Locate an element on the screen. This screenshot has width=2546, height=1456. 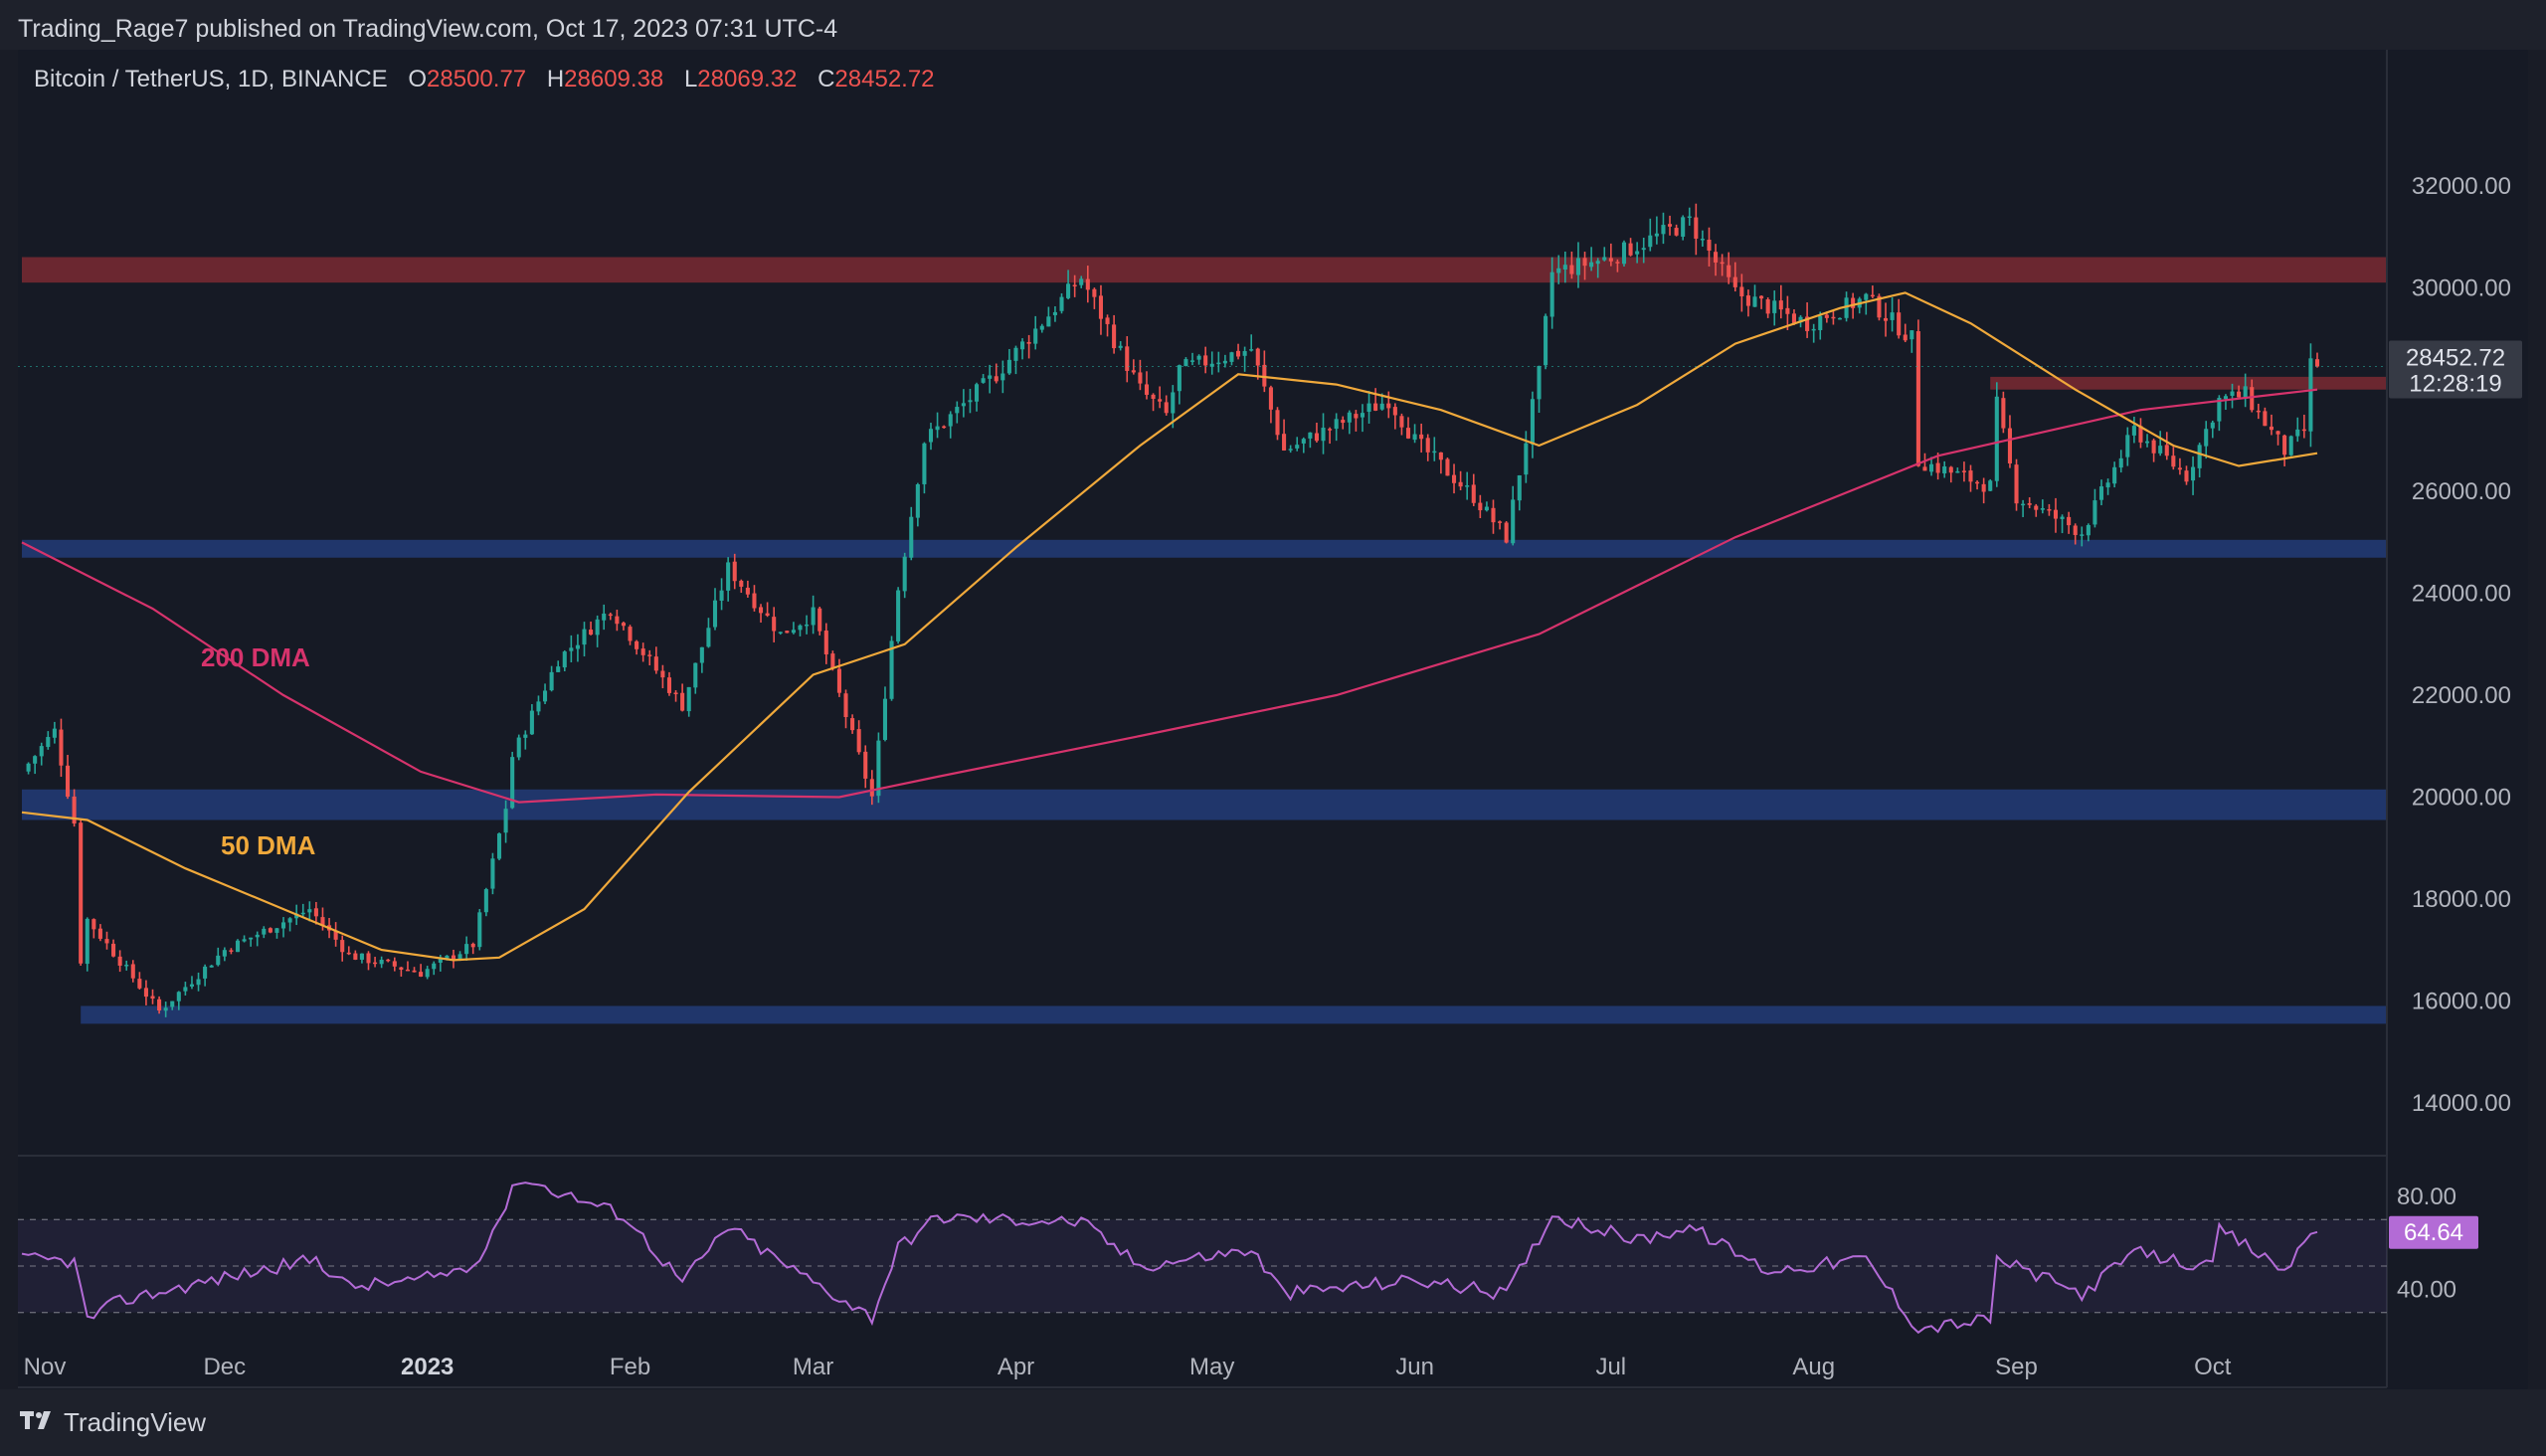
price-tick-label: 32000.00 is located at coordinates (2461, 186).